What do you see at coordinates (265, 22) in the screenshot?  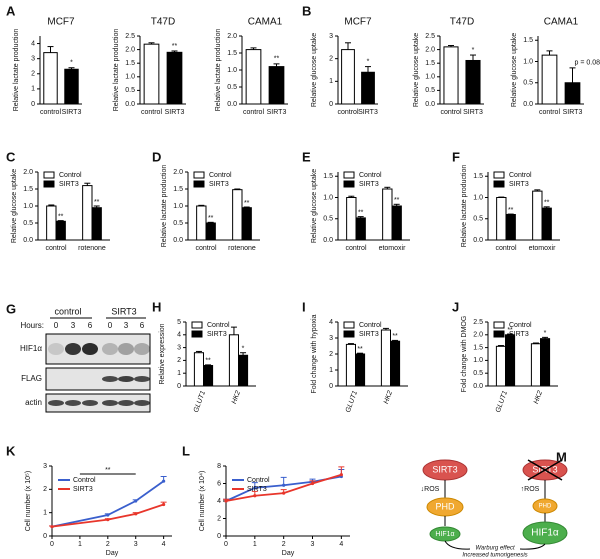 I see `chart-title: CAMA1` at bounding box center [265, 22].